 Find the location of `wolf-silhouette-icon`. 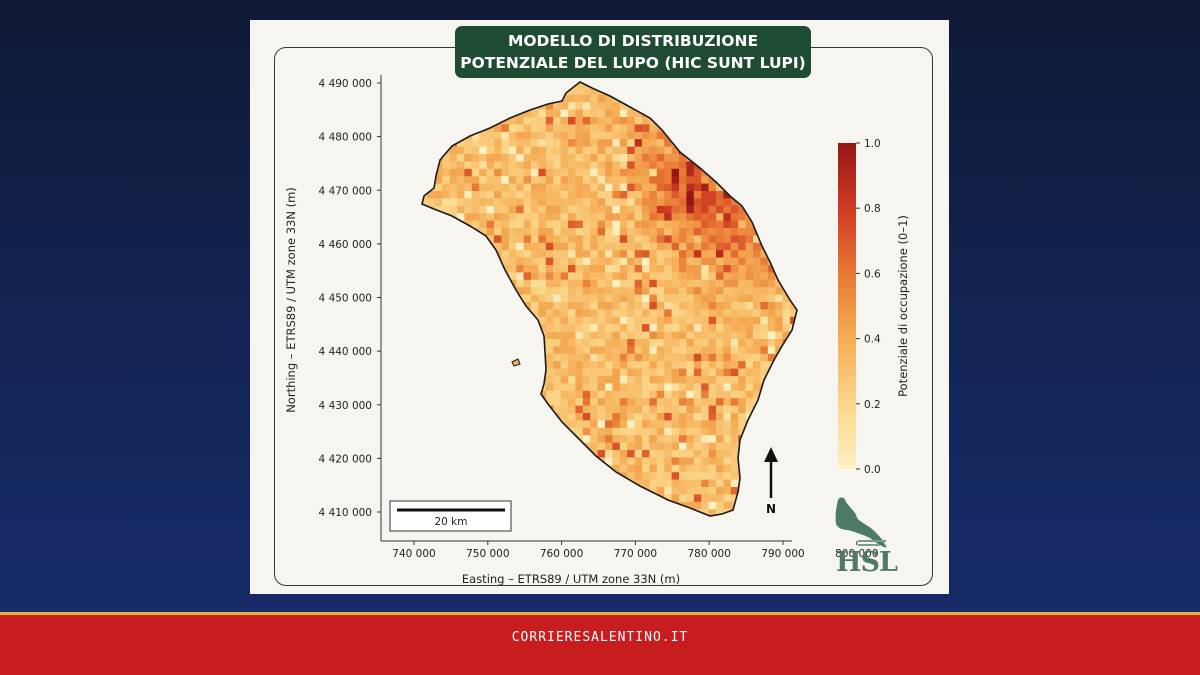

wolf-silhouette-icon is located at coordinates (861, 522).